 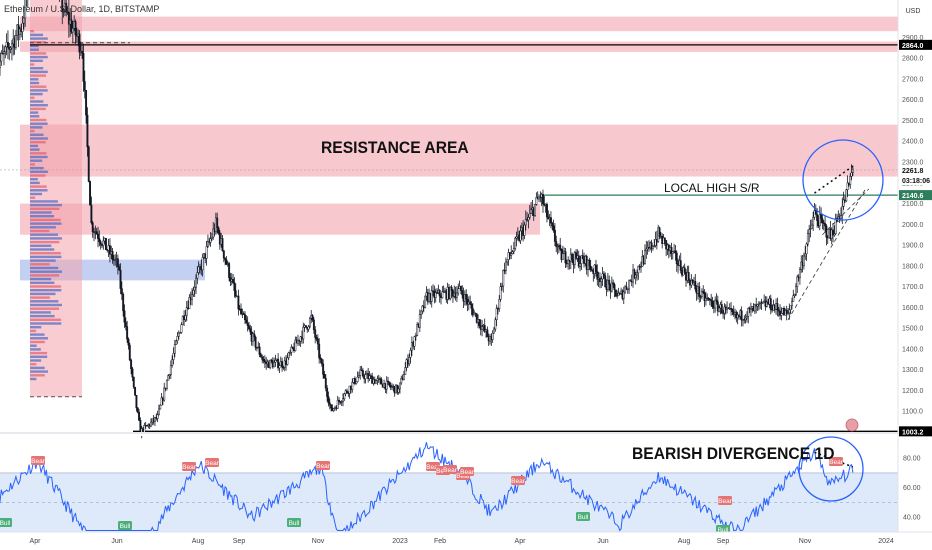 I want to click on bull-signal-label: Bull, so click(x=723, y=530).